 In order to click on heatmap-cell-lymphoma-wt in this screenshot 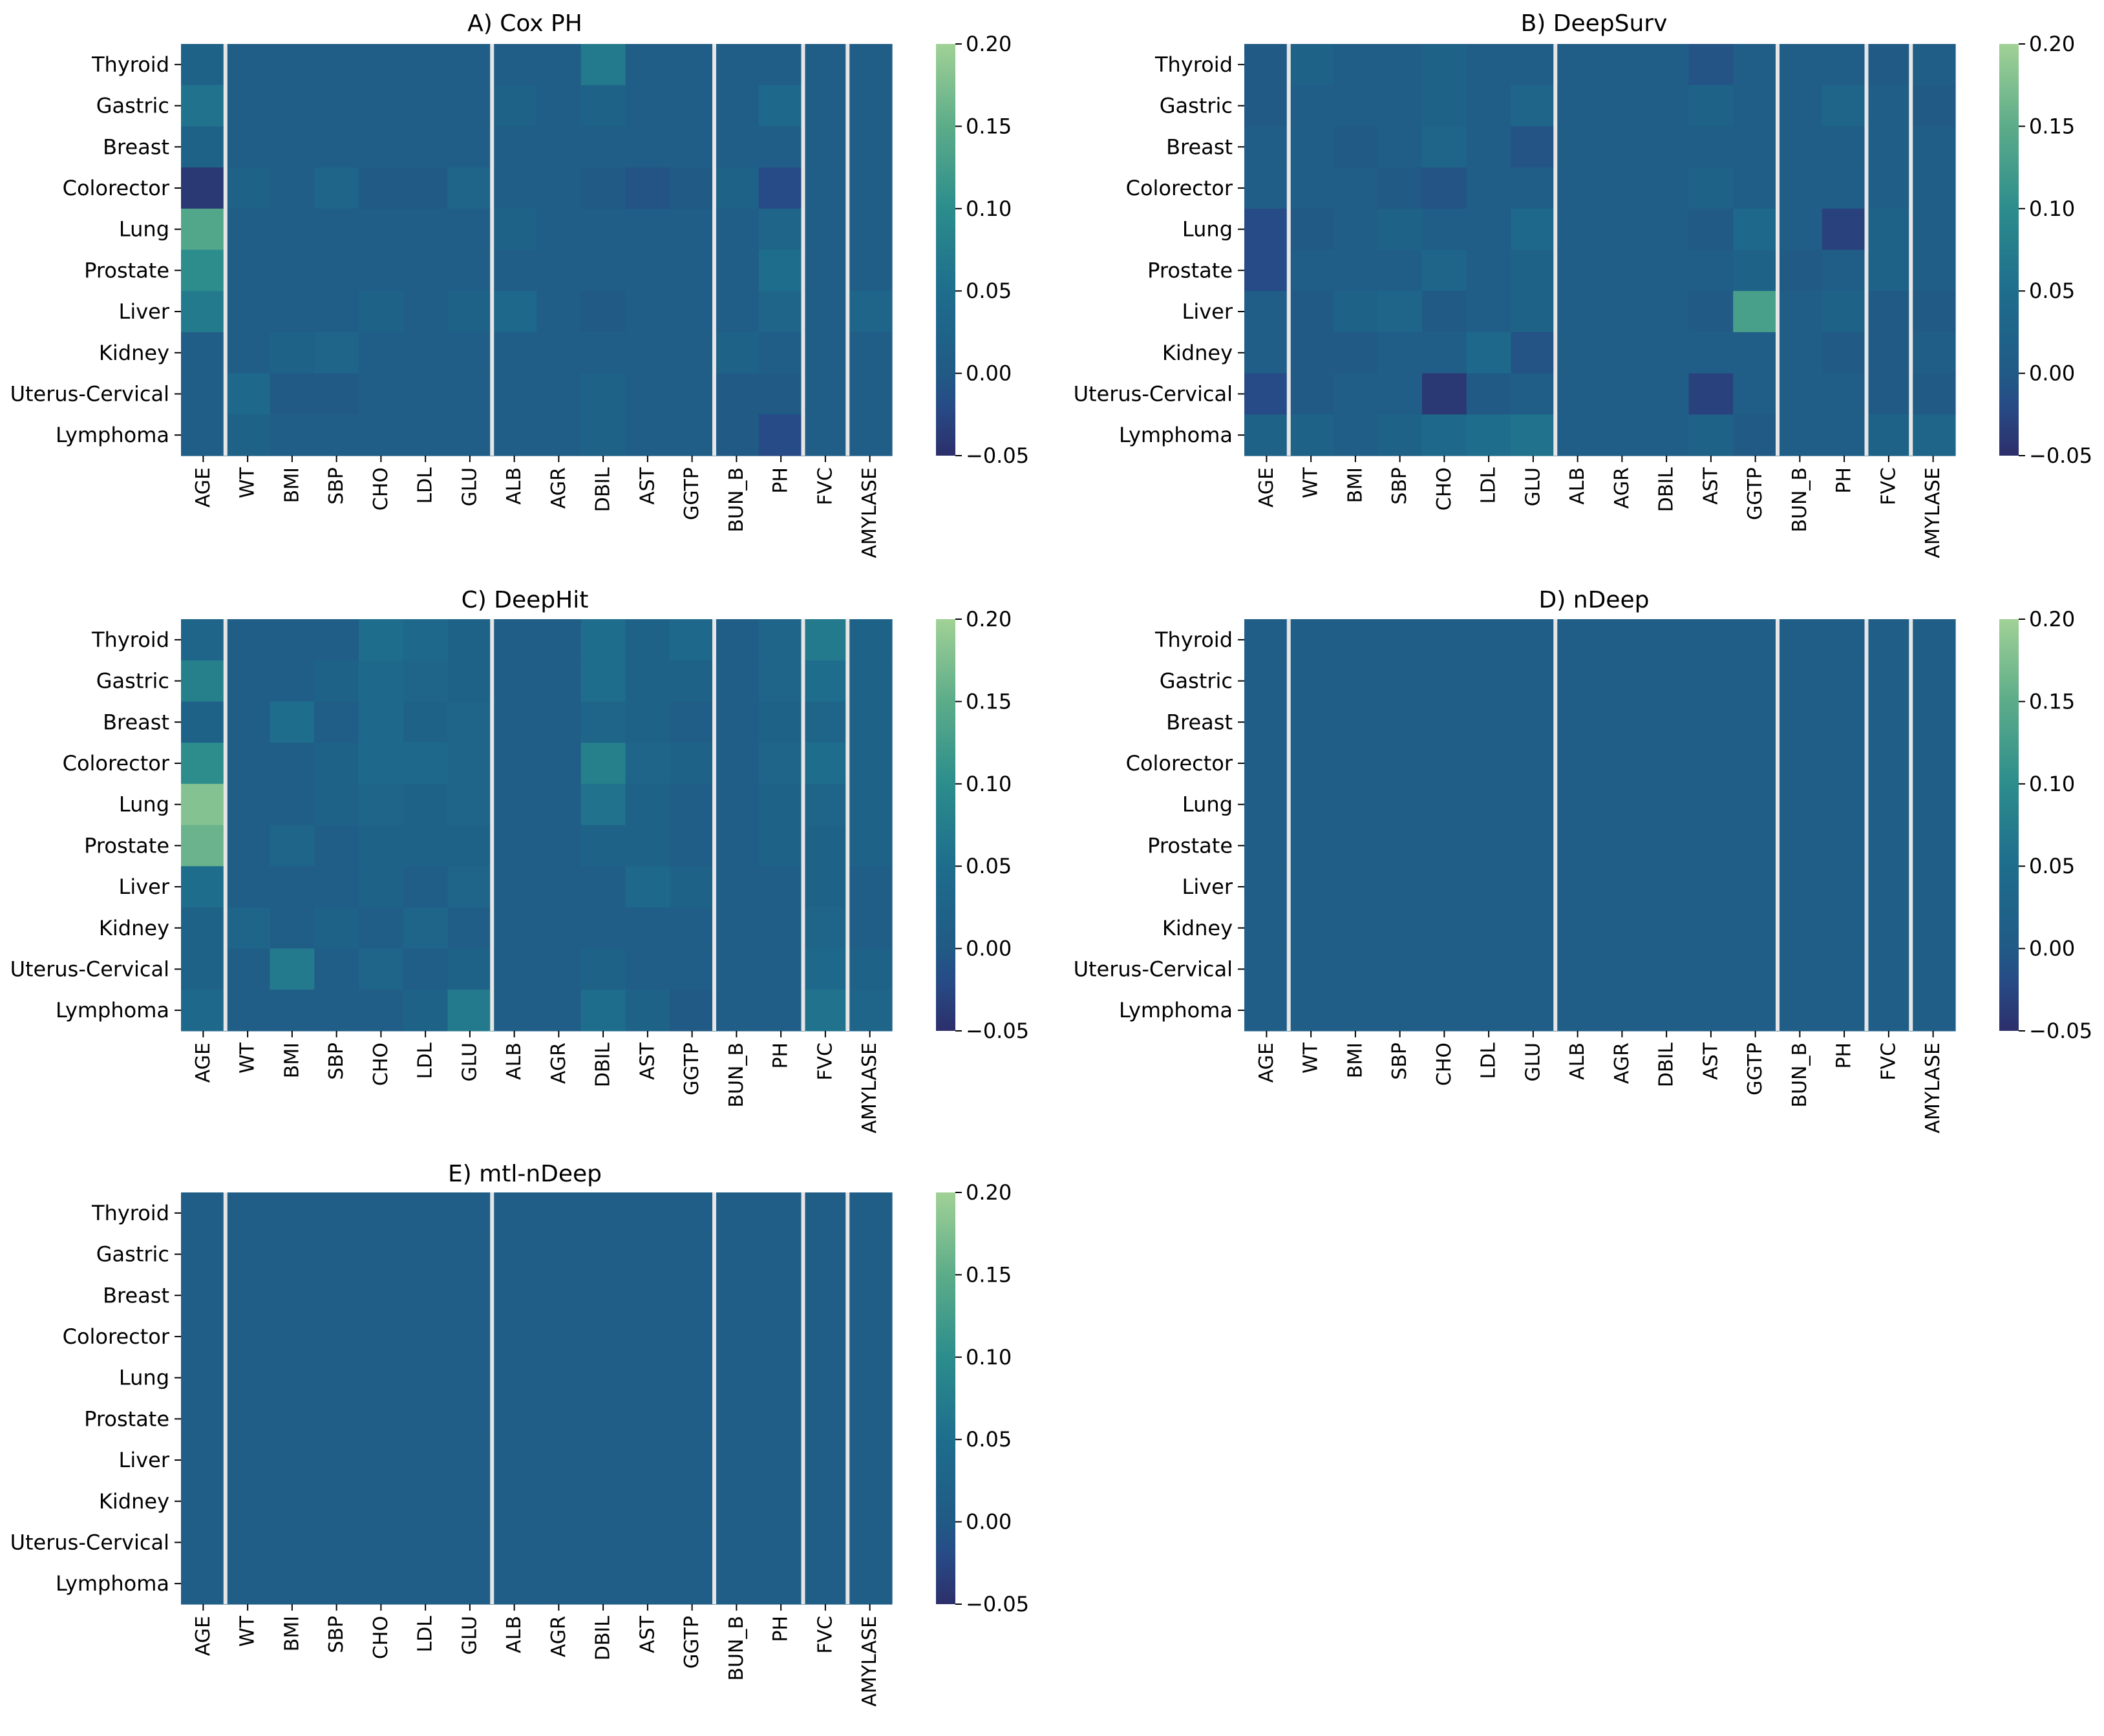, I will do `click(248, 1011)`.